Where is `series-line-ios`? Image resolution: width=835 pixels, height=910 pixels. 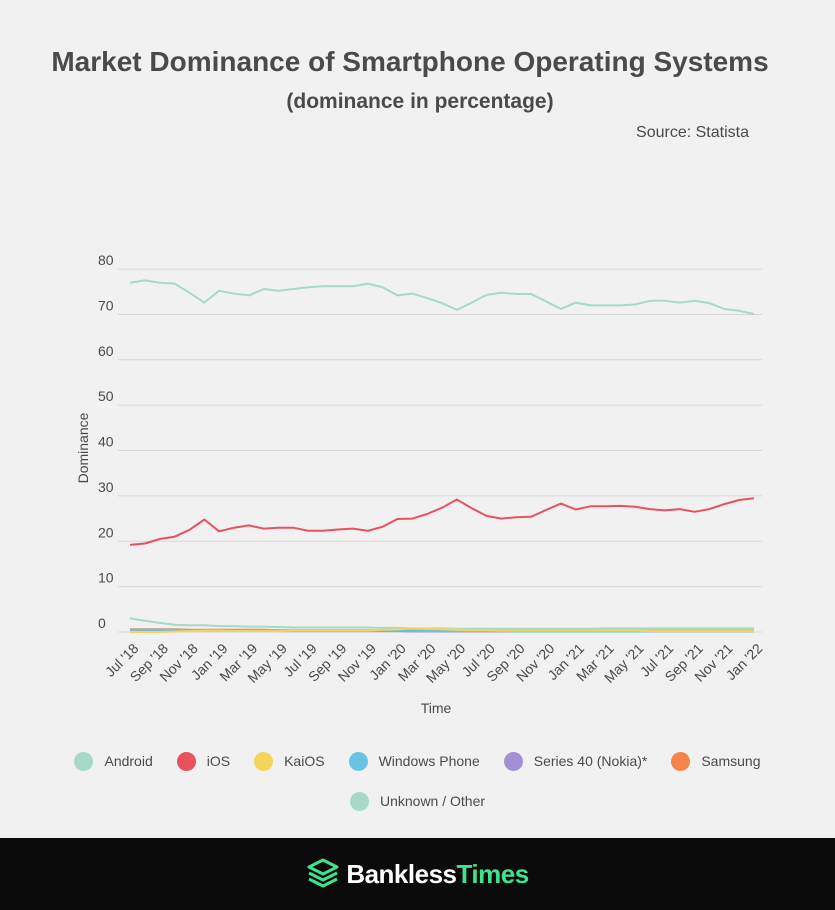 series-line-ios is located at coordinates (442, 521).